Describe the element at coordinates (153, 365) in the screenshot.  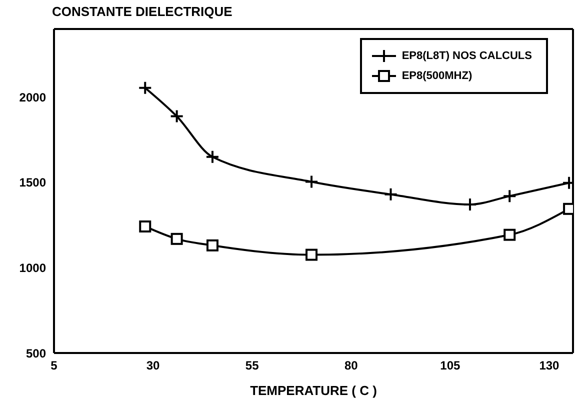
I see `x-tick-label: 30` at that location.